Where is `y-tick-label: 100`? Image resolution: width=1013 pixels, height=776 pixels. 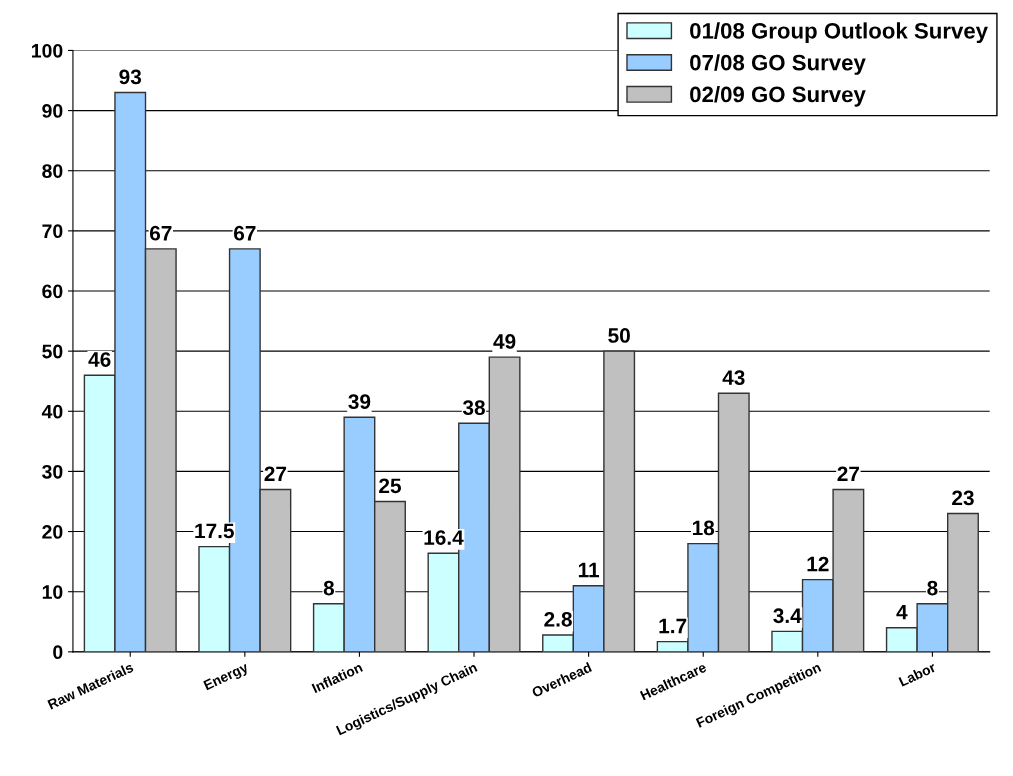
y-tick-label: 100 is located at coordinates (47, 50).